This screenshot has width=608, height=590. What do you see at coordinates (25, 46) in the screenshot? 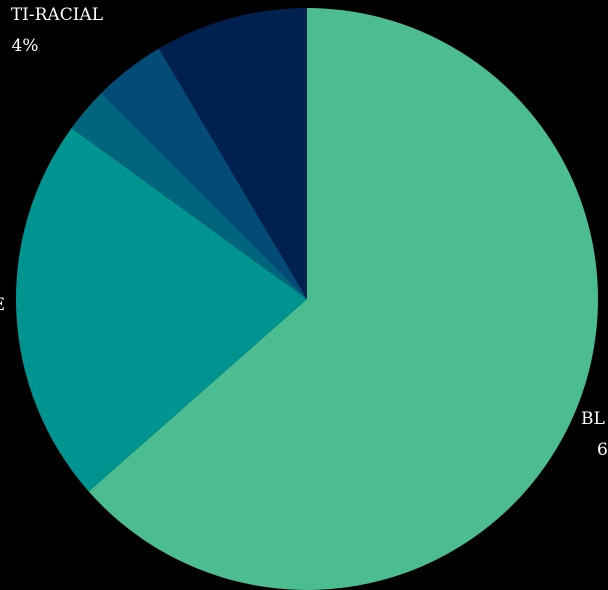
I see `slice-value-multi-racial: 4%` at bounding box center [25, 46].